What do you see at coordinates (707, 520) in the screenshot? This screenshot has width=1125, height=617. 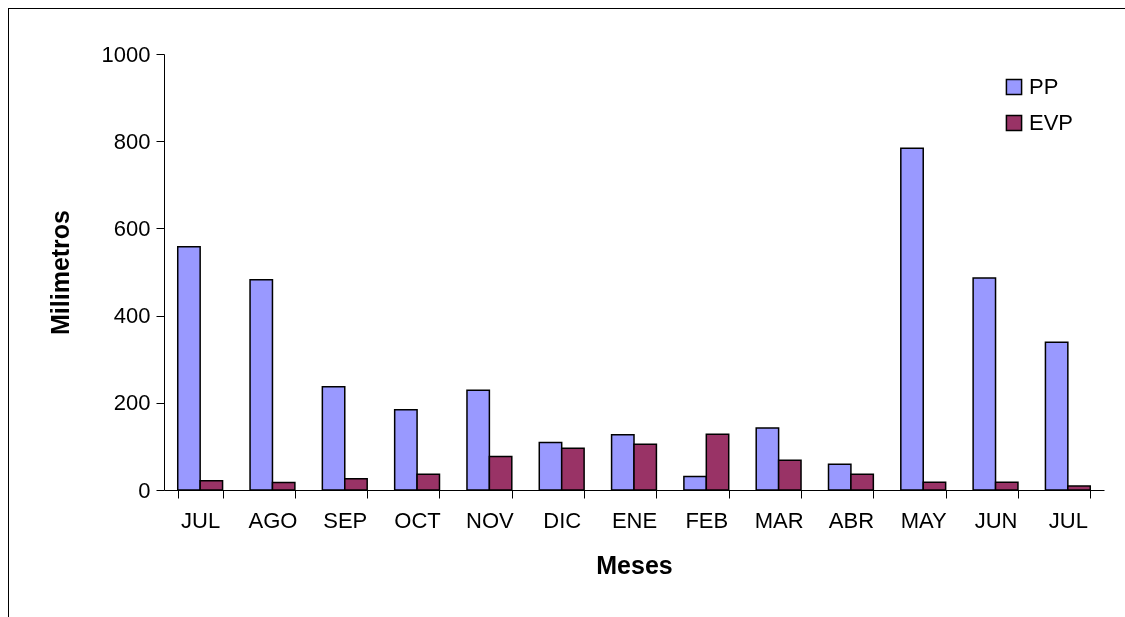 I see `x-tick-label: FEB` at bounding box center [707, 520].